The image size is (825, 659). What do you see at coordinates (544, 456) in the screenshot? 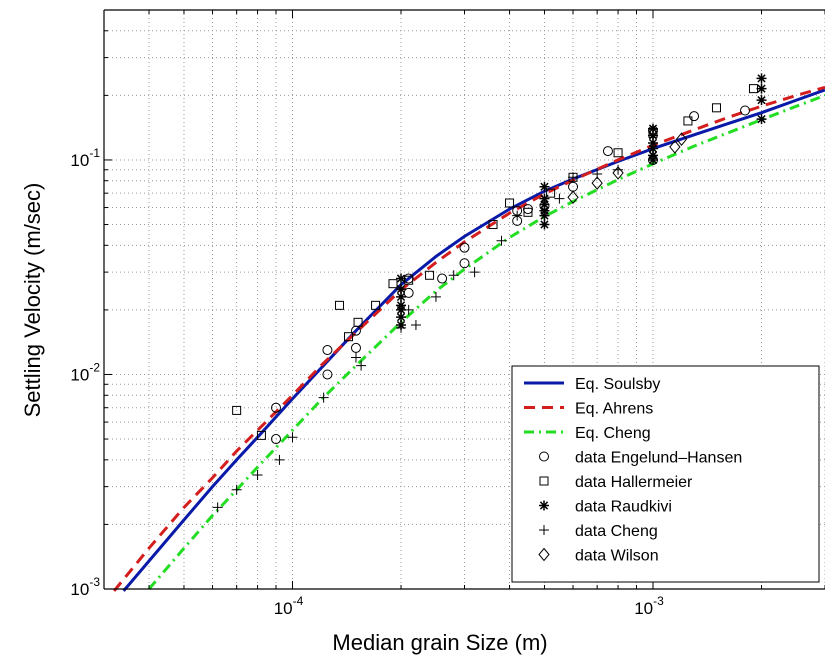
I see `legend-marker-o` at bounding box center [544, 456].